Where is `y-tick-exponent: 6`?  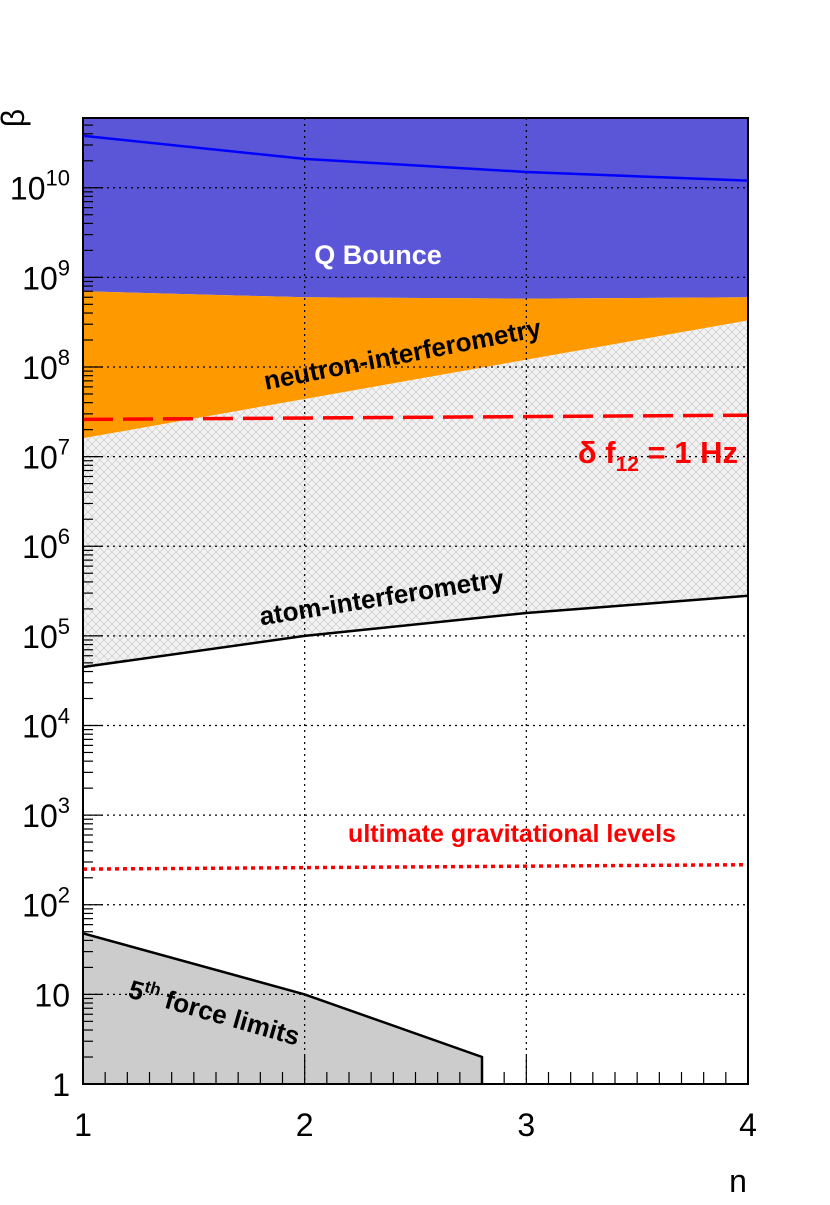
y-tick-exponent: 6 is located at coordinates (64, 536).